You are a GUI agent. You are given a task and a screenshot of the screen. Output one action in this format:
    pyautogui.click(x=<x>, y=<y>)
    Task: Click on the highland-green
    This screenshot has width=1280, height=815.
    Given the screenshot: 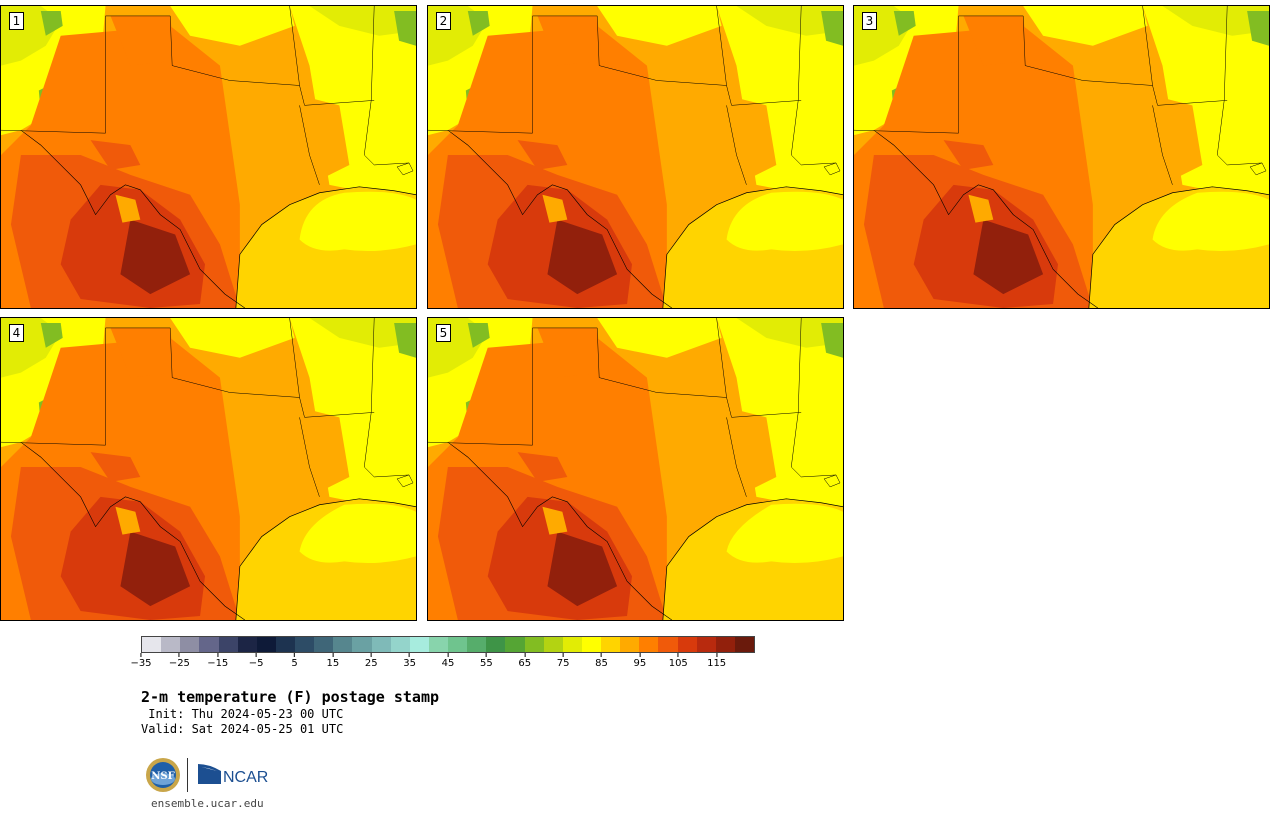 What is the action you would take?
    pyautogui.click(x=51, y=23)
    